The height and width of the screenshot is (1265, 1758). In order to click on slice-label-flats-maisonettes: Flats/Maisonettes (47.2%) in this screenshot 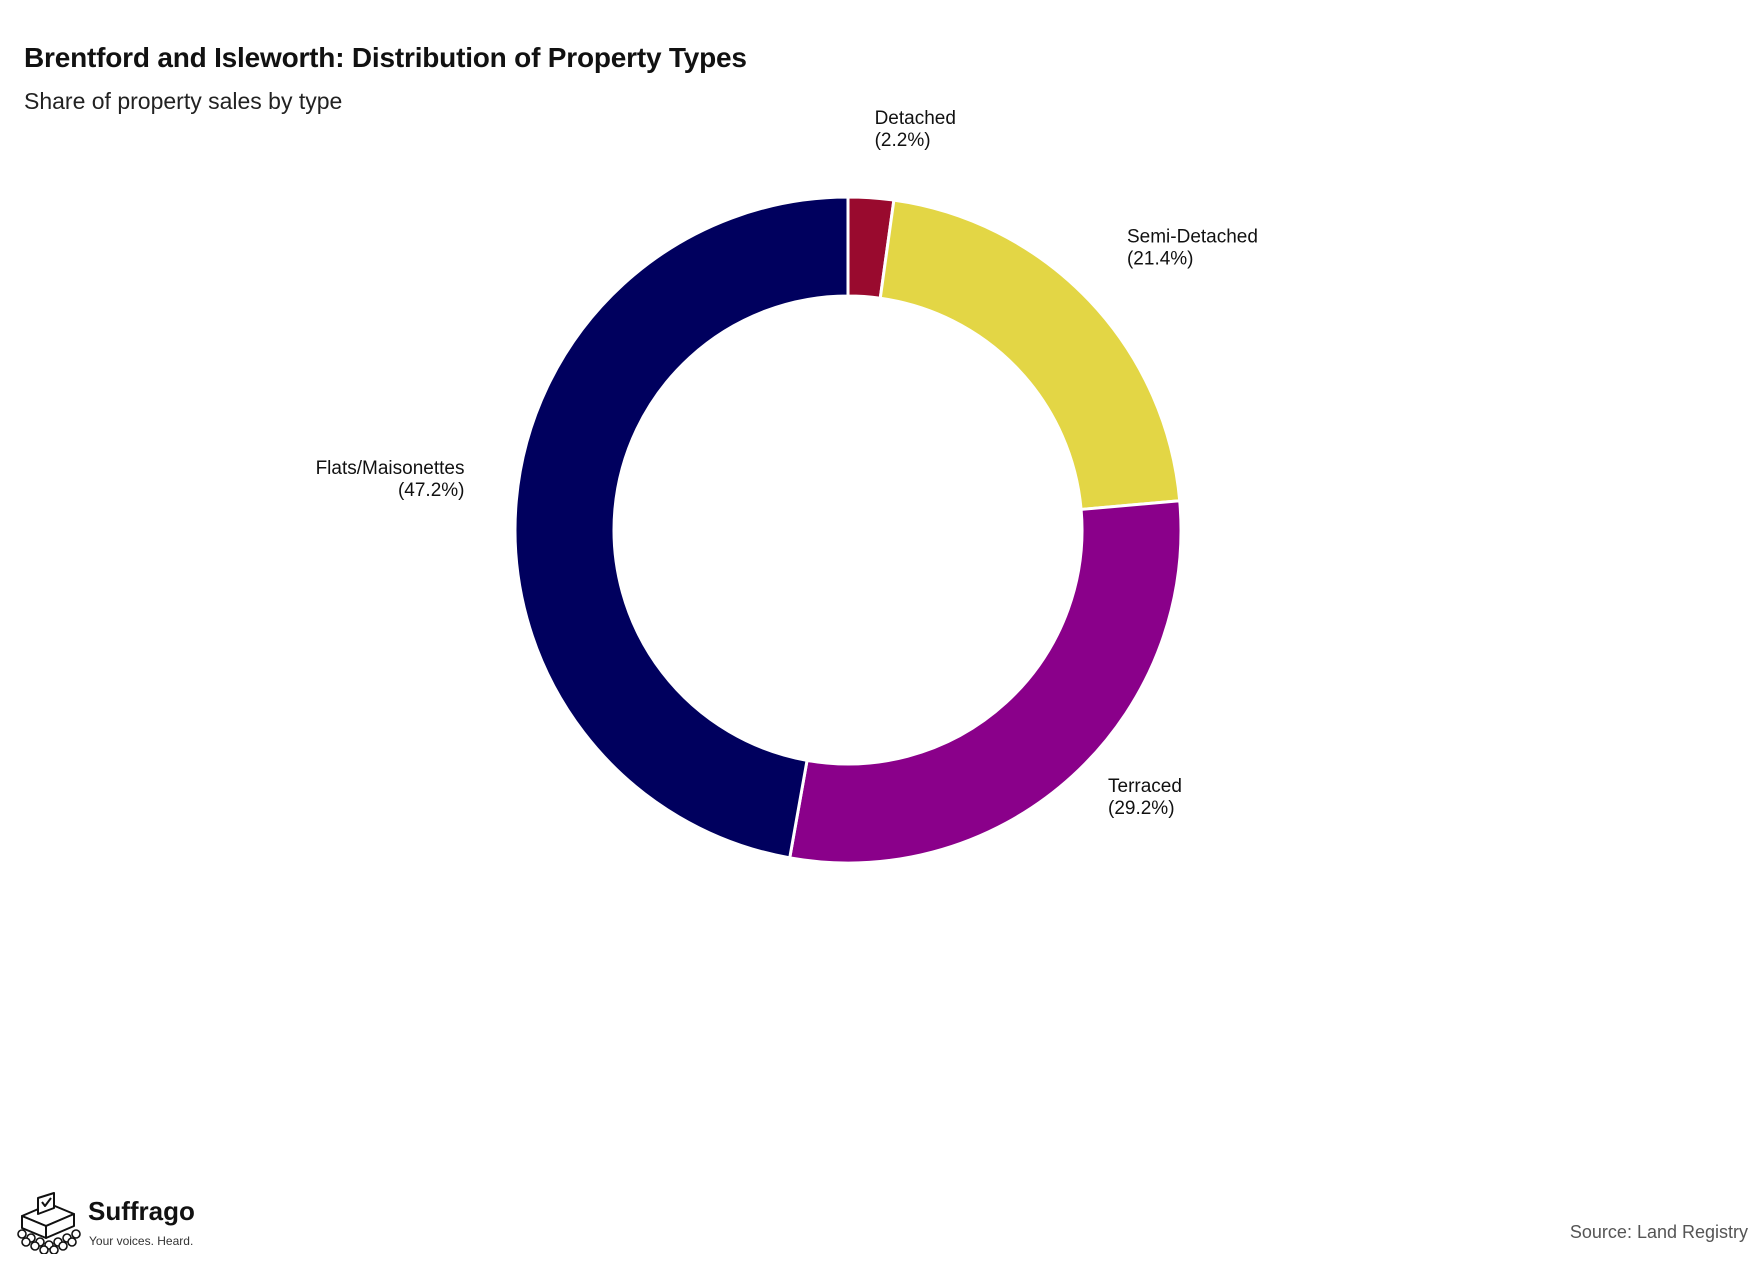, I will do `click(390, 479)`.